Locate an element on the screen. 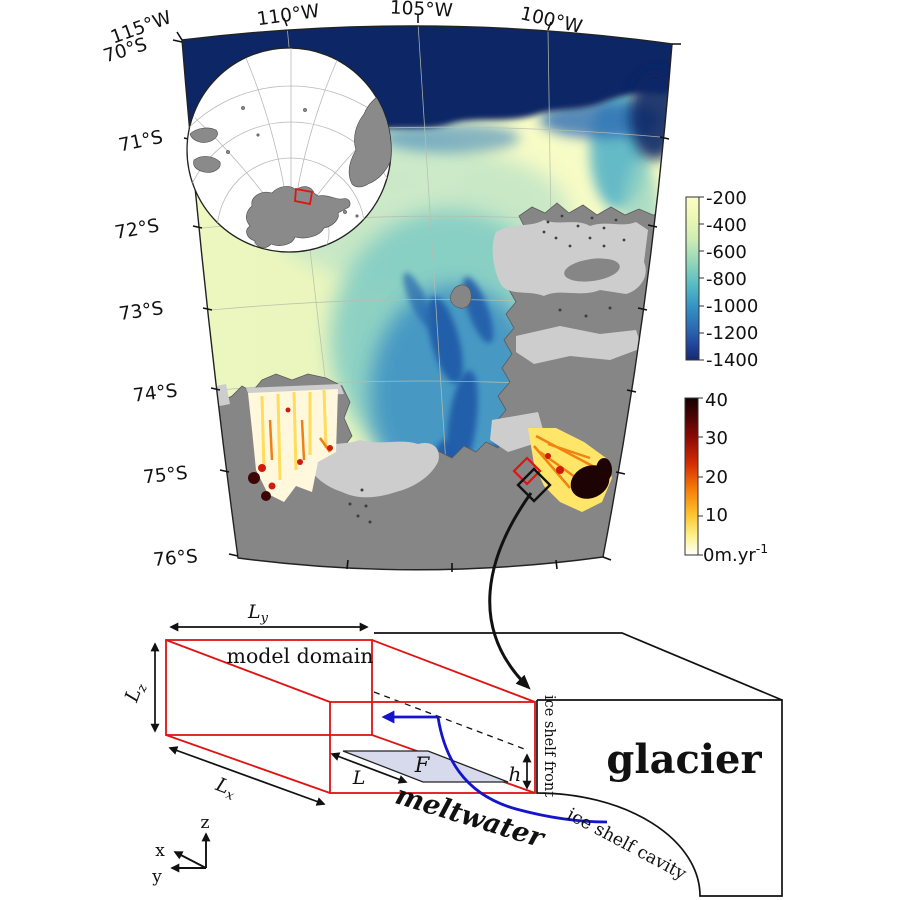 The height and width of the screenshot is (900, 900). depth-tick-label: -1200 is located at coordinates (732, 333).